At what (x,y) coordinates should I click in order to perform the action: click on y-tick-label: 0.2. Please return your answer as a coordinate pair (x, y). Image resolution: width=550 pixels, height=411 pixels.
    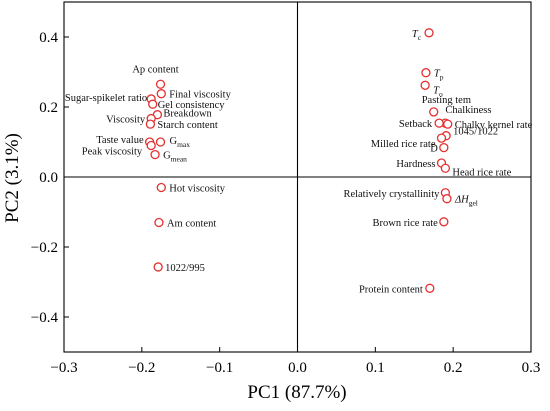
    Looking at the image, I should click on (48, 108).